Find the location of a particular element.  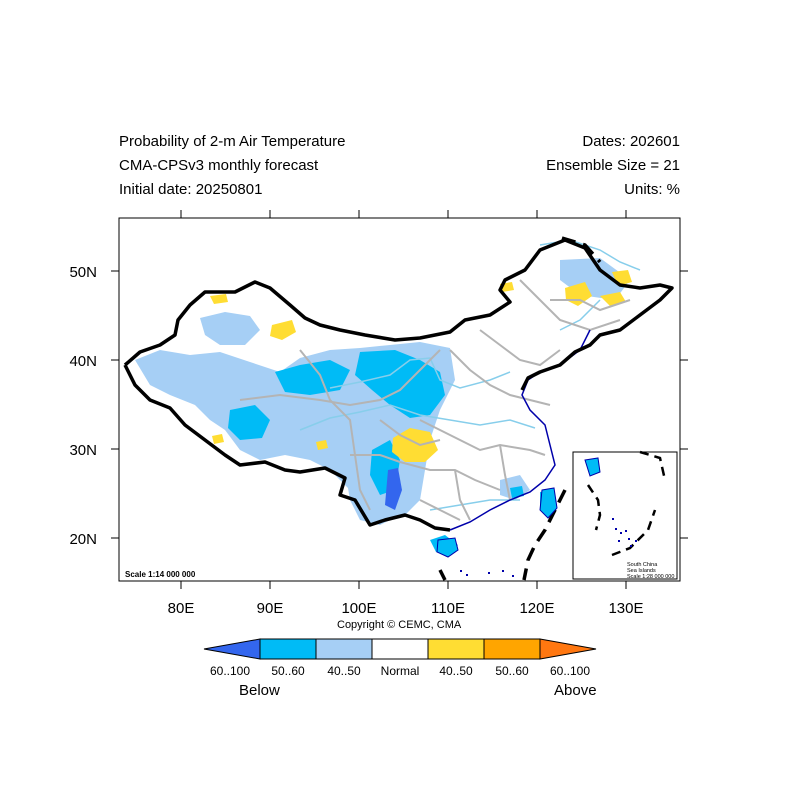

maritime-boundary is located at coordinates (520, 408).